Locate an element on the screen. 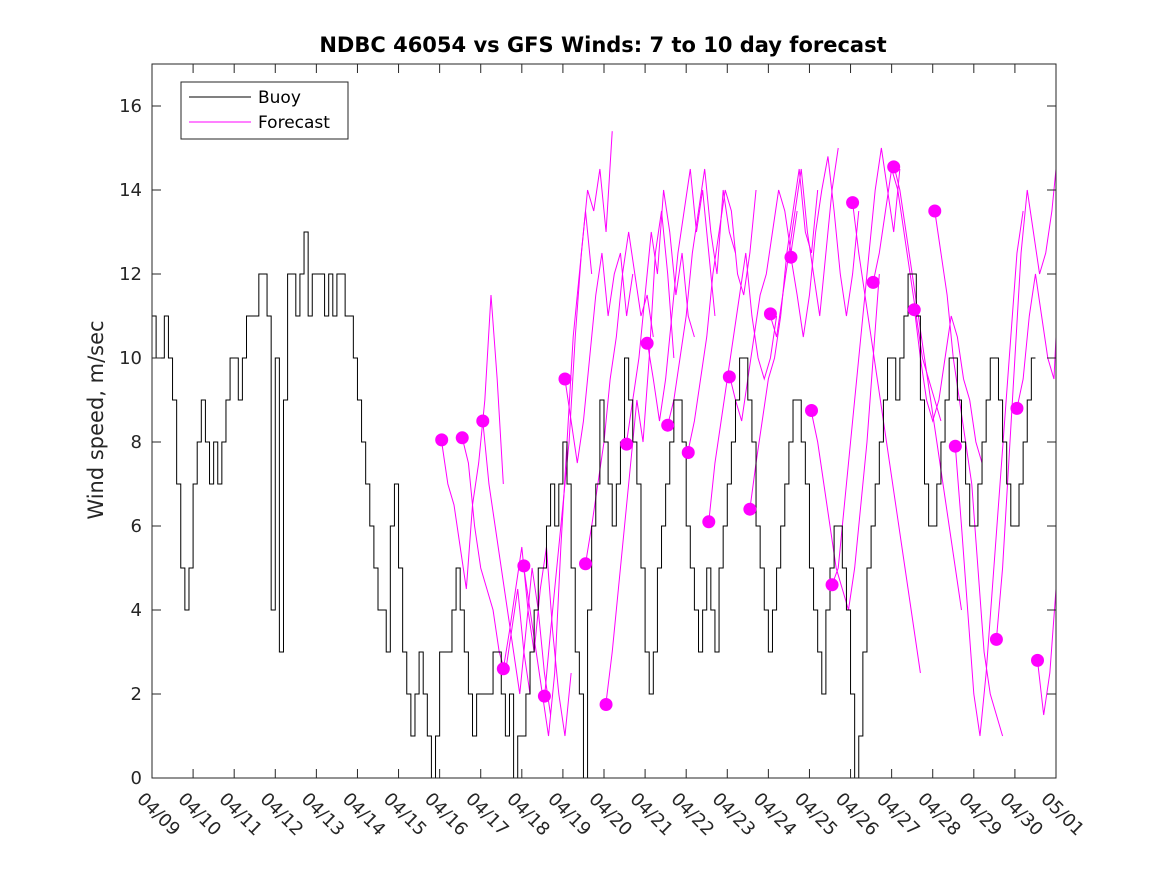  y-tick-label: 16 is located at coordinates (130, 106).